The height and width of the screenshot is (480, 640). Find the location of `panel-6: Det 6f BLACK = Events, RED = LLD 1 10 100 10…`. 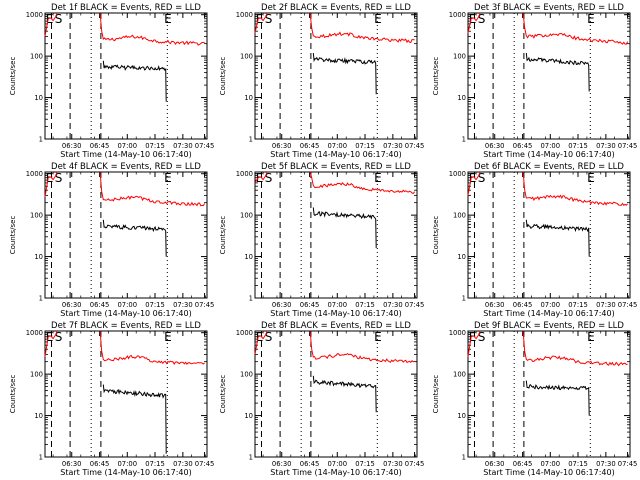

panel-6: Det 6f BLACK = Events, RED = LLD 1 10 100 10… is located at coordinates (534, 240).